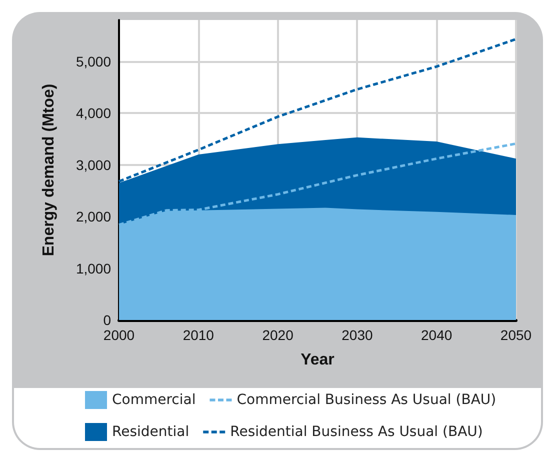 This screenshot has width=545, height=452. I want to click on y-tick-label: 2,000, so click(94, 216).